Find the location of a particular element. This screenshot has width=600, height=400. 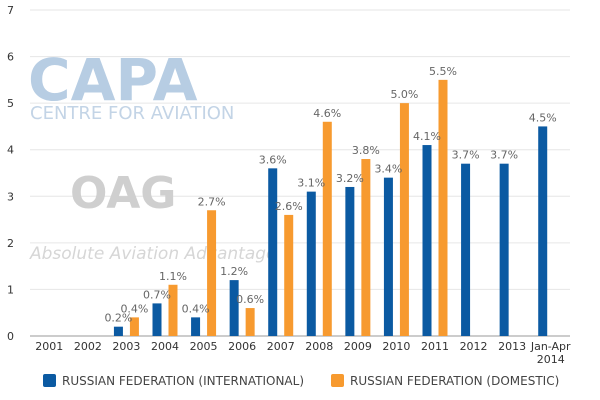

x-tick-label: 2003 is located at coordinates (126, 346).